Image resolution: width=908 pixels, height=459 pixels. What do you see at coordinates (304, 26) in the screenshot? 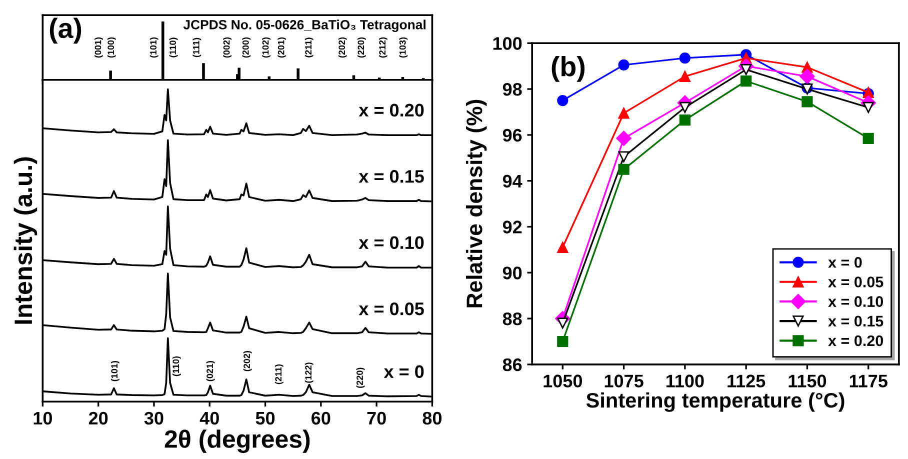
I see `chart-title: JCPDS No. 05-0626_BaTiO₃ Tetragonal` at bounding box center [304, 26].